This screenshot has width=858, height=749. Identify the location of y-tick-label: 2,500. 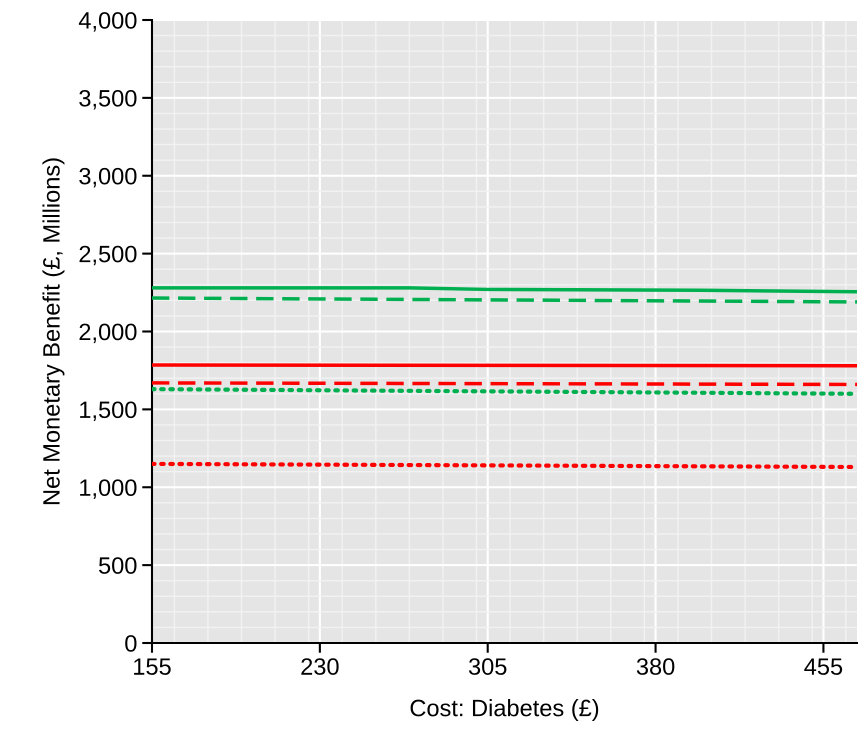
(108, 256).